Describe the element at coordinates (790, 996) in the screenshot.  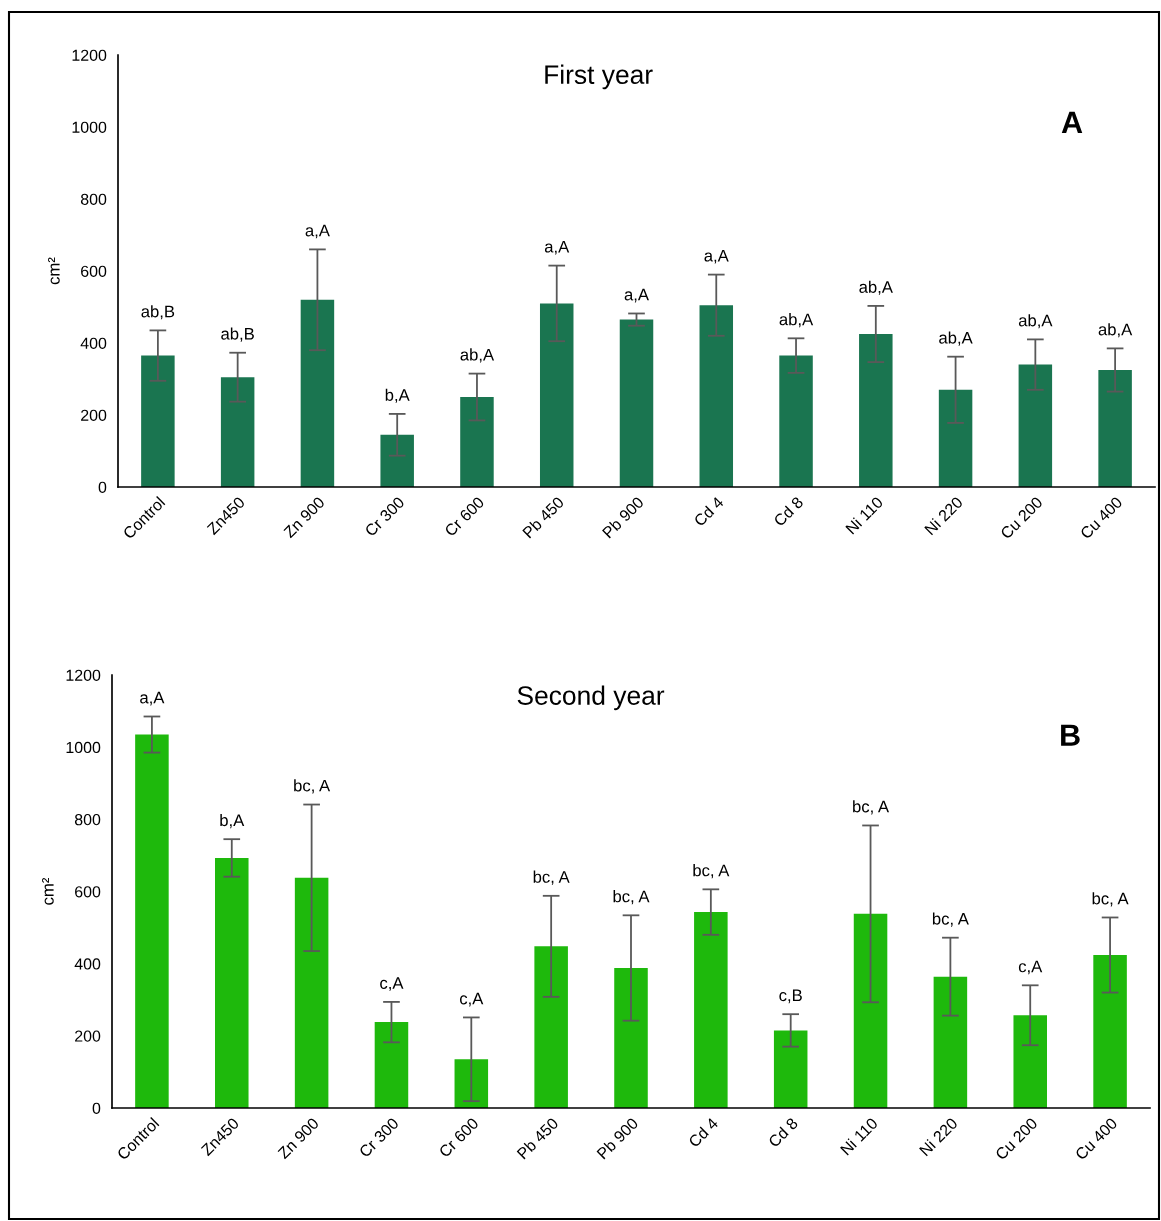
I see `annotation: c,B` at that location.